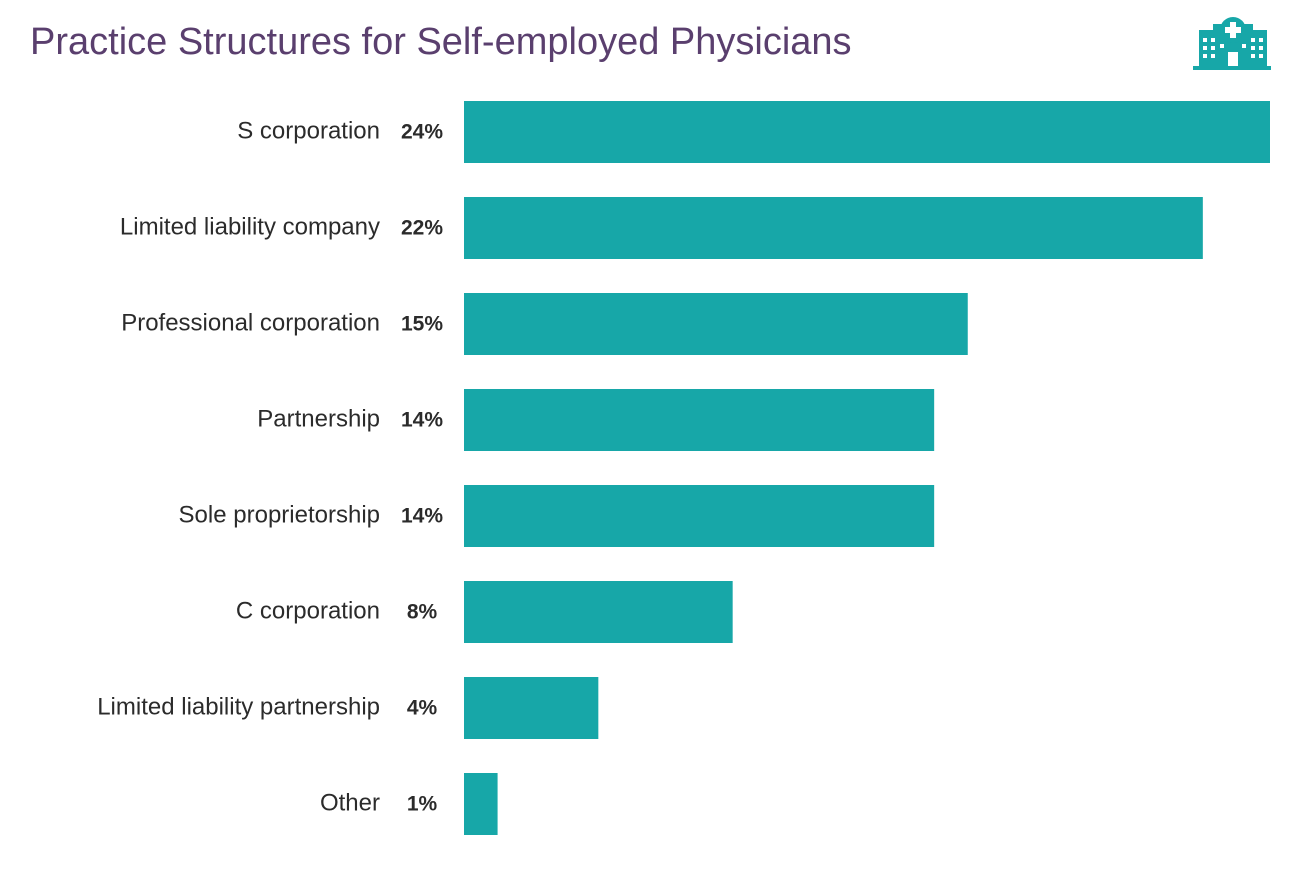  What do you see at coordinates (422, 708) in the screenshot?
I see `value-label: 4%` at bounding box center [422, 708].